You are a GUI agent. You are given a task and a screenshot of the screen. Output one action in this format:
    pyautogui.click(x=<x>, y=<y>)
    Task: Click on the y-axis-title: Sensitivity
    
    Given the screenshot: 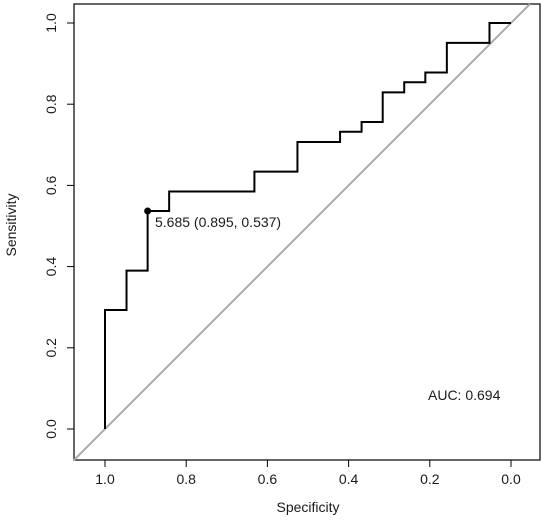 What is the action you would take?
    pyautogui.click(x=11, y=224)
    